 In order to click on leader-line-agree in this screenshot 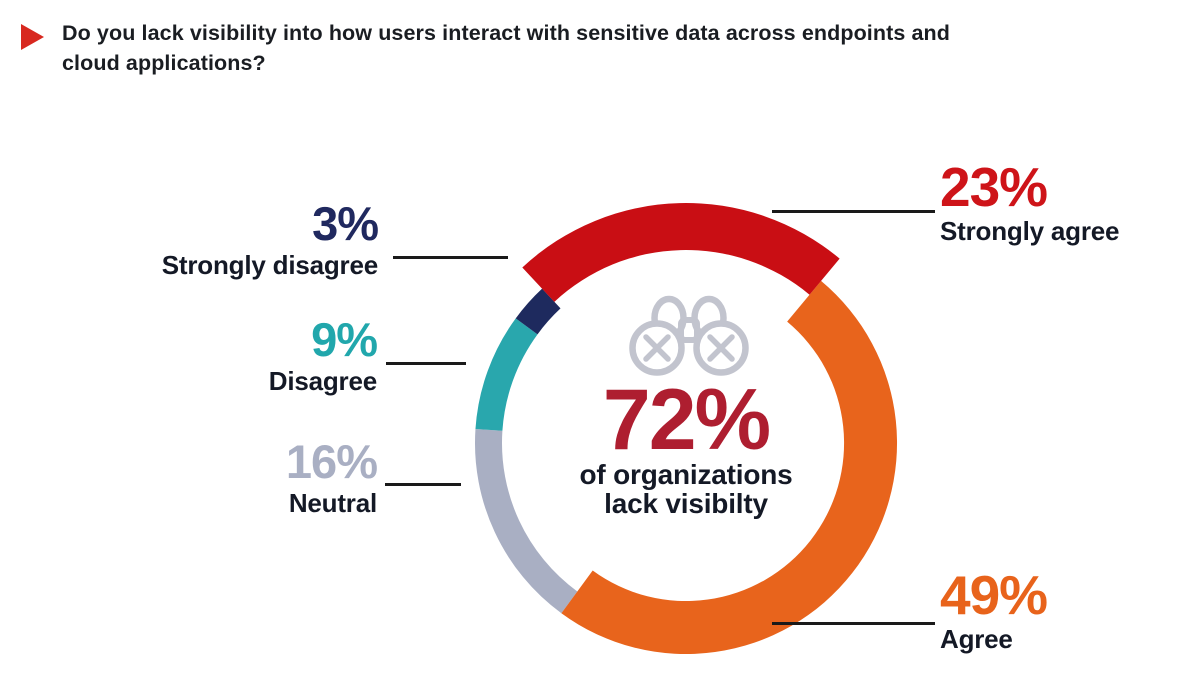, I will do `click(853, 623)`.